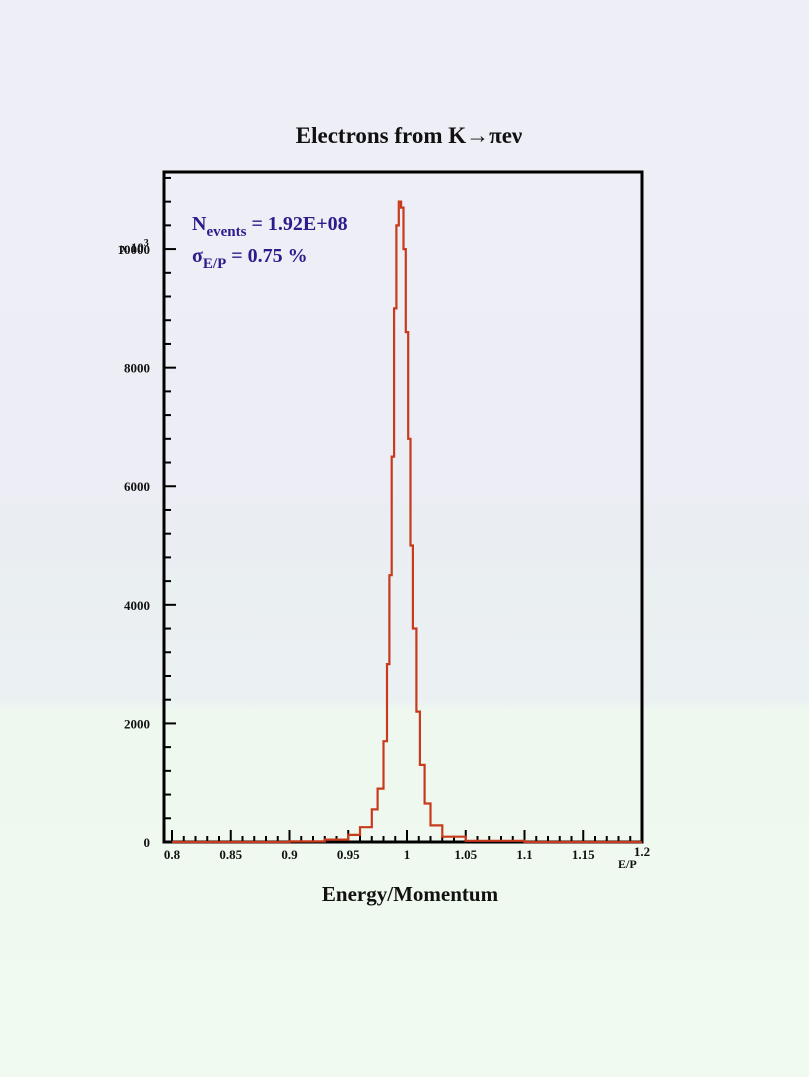  What do you see at coordinates (409, 135) in the screenshot?
I see `chart-title: Electrons from K→πeν` at bounding box center [409, 135].